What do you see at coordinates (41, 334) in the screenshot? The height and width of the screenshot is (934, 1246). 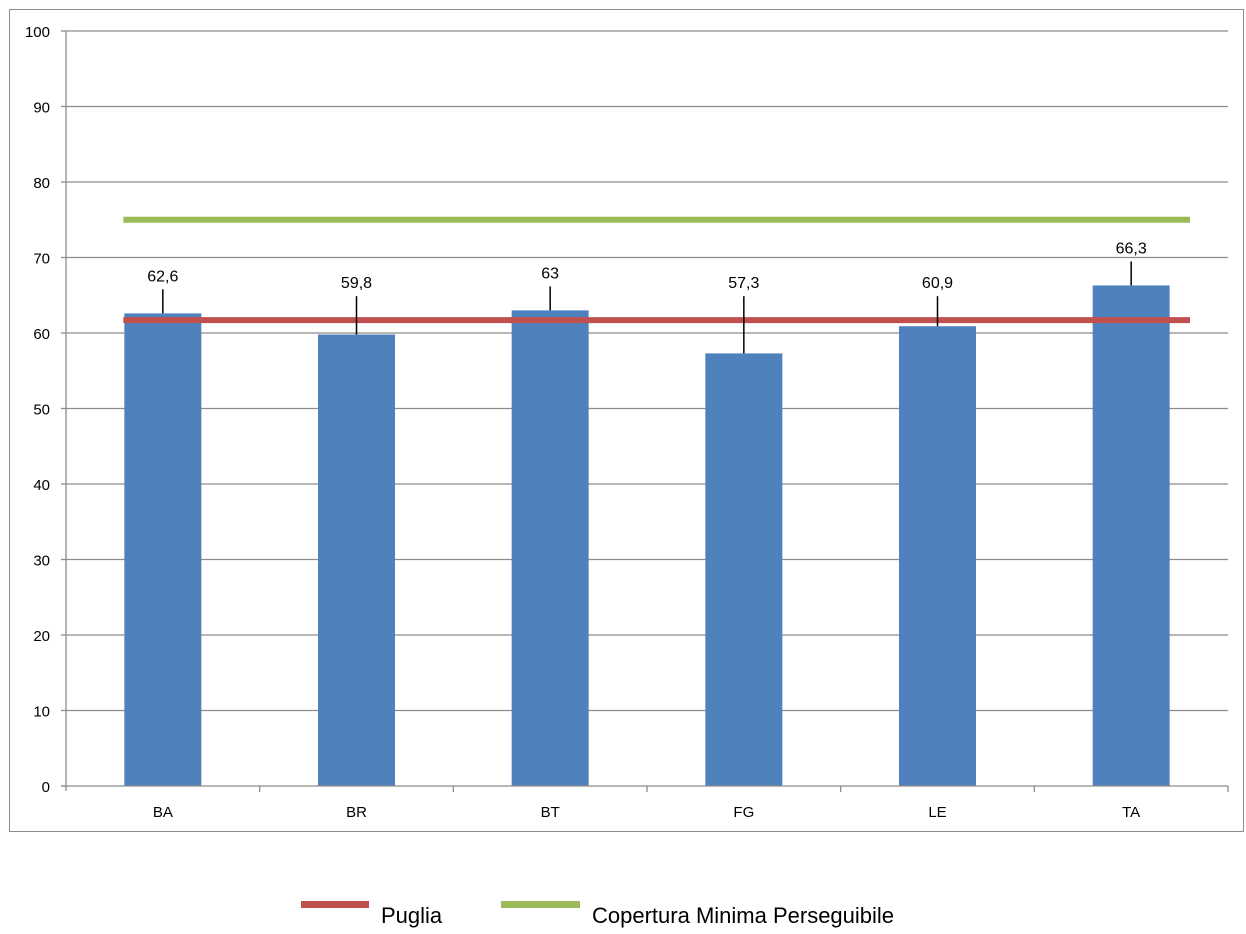 I see `y-tick-label: 60` at bounding box center [41, 334].